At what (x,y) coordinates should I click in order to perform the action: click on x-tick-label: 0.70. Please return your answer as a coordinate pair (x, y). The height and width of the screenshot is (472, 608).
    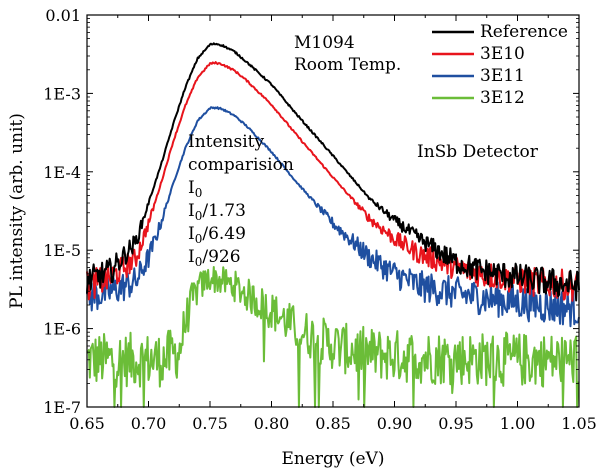
    Looking at the image, I should click on (149, 423).